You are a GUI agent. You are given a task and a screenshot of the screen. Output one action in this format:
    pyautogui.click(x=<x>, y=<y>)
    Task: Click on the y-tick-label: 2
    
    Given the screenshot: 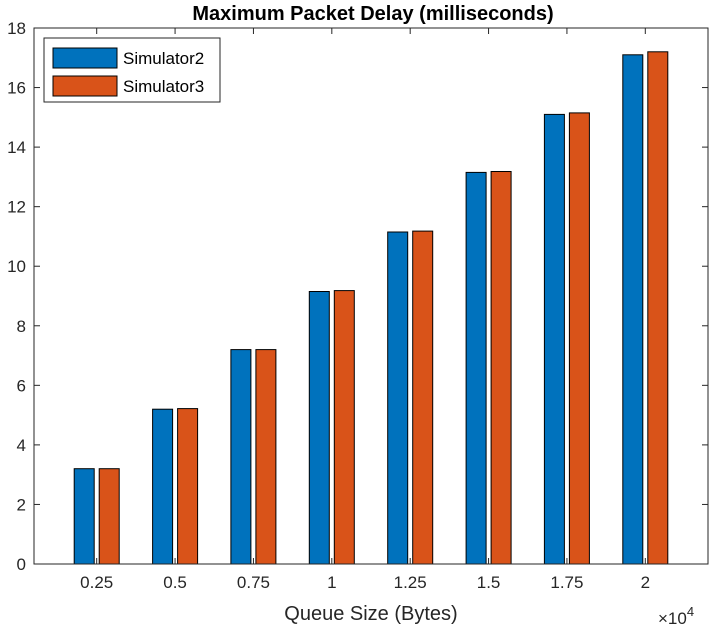 What is the action you would take?
    pyautogui.click(x=21, y=504)
    